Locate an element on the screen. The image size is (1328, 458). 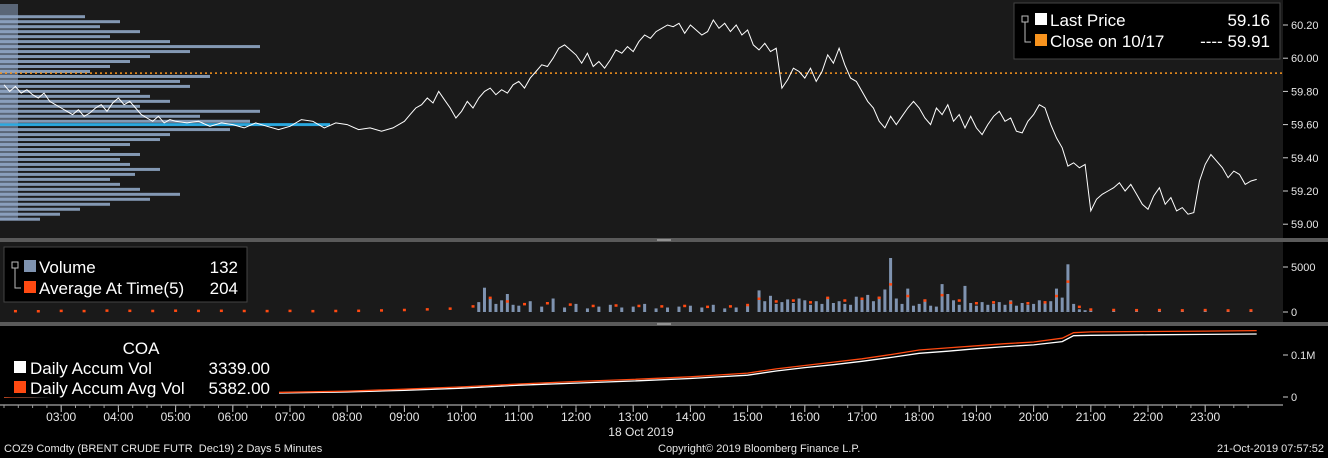
legend-value: 59.16 is located at coordinates (1248, 20).